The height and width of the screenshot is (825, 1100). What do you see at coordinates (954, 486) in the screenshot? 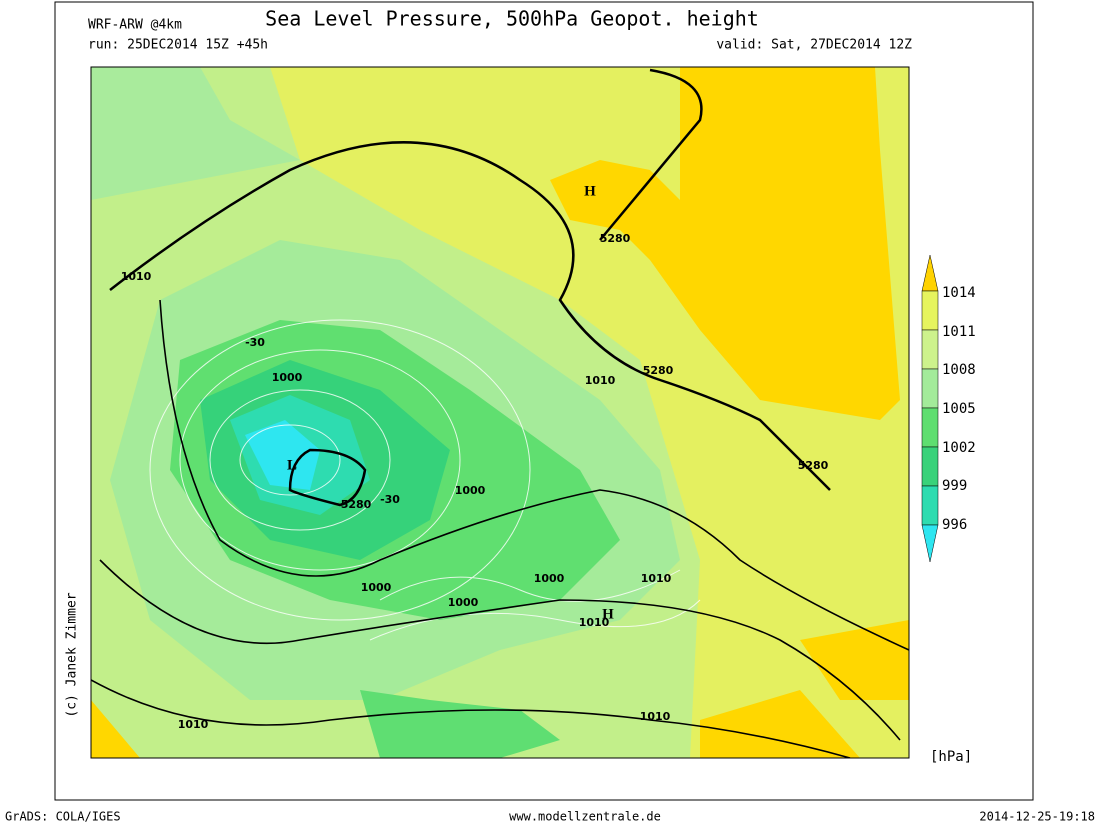
I see `colorbar-label: 999` at bounding box center [954, 486].